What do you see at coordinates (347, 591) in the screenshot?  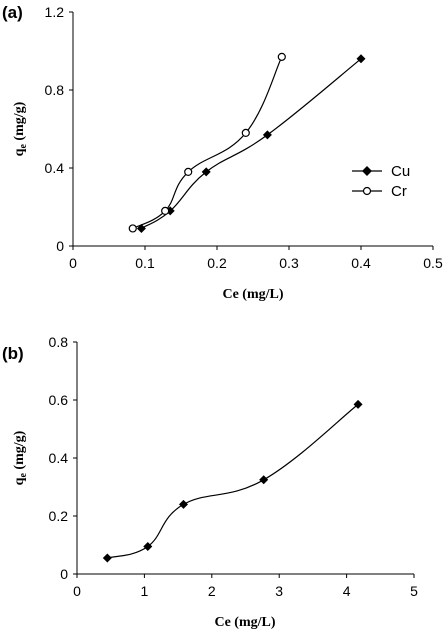 I see `x-tick-label: 4` at bounding box center [347, 591].